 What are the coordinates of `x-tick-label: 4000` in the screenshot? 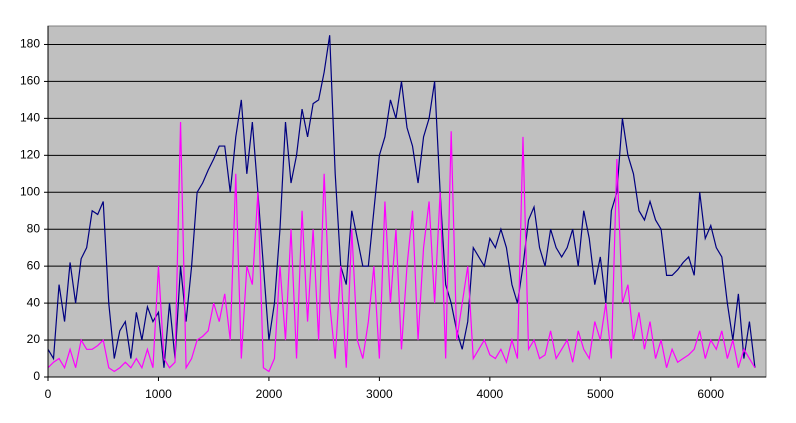 It's located at (489, 394).